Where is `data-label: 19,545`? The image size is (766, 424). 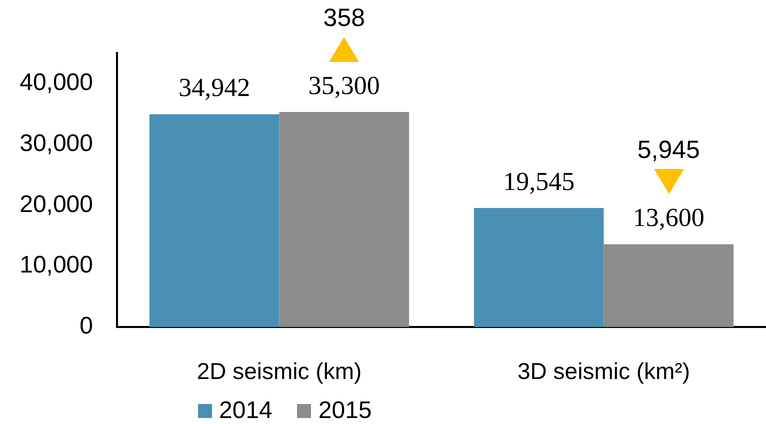 data-label: 19,545 is located at coordinates (539, 181).